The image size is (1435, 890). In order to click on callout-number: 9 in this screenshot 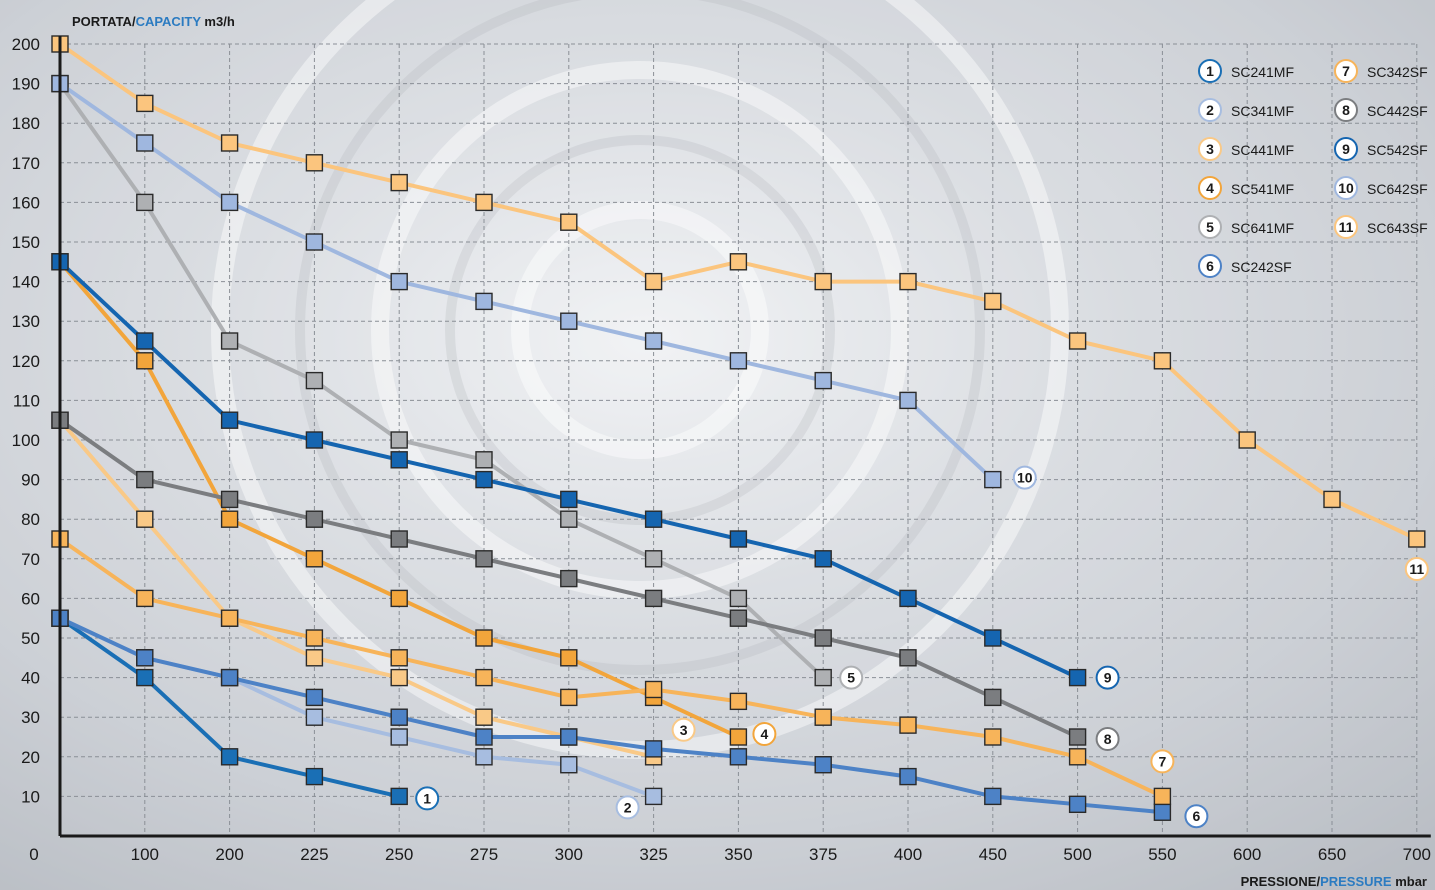, I will do `click(1108, 678)`.